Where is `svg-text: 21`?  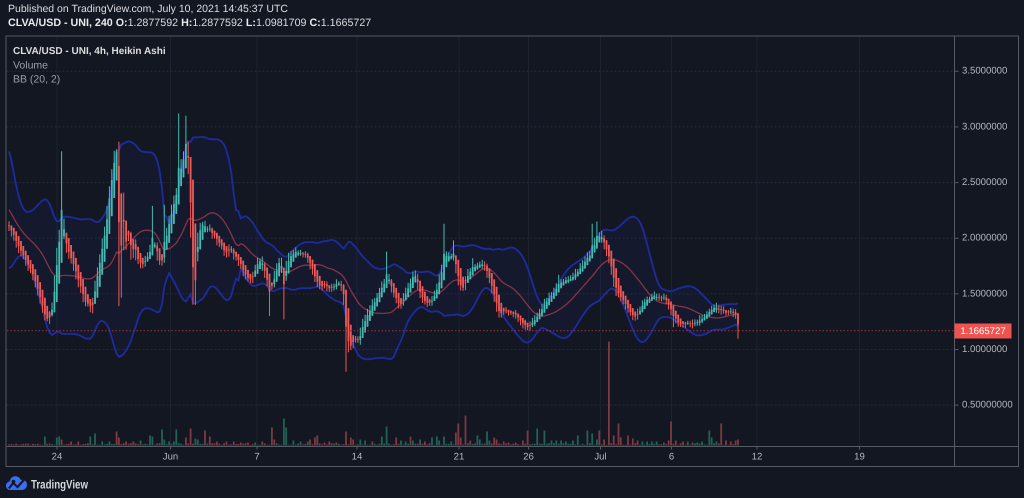 svg-text: 21 is located at coordinates (459, 457).